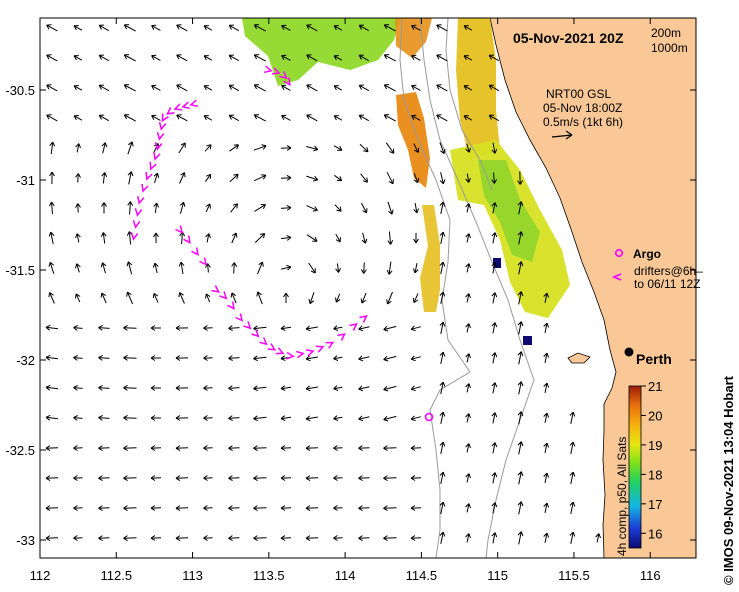 Image resolution: width=739 pixels, height=592 pixels. I want to click on scale-arrow, so click(562, 135).